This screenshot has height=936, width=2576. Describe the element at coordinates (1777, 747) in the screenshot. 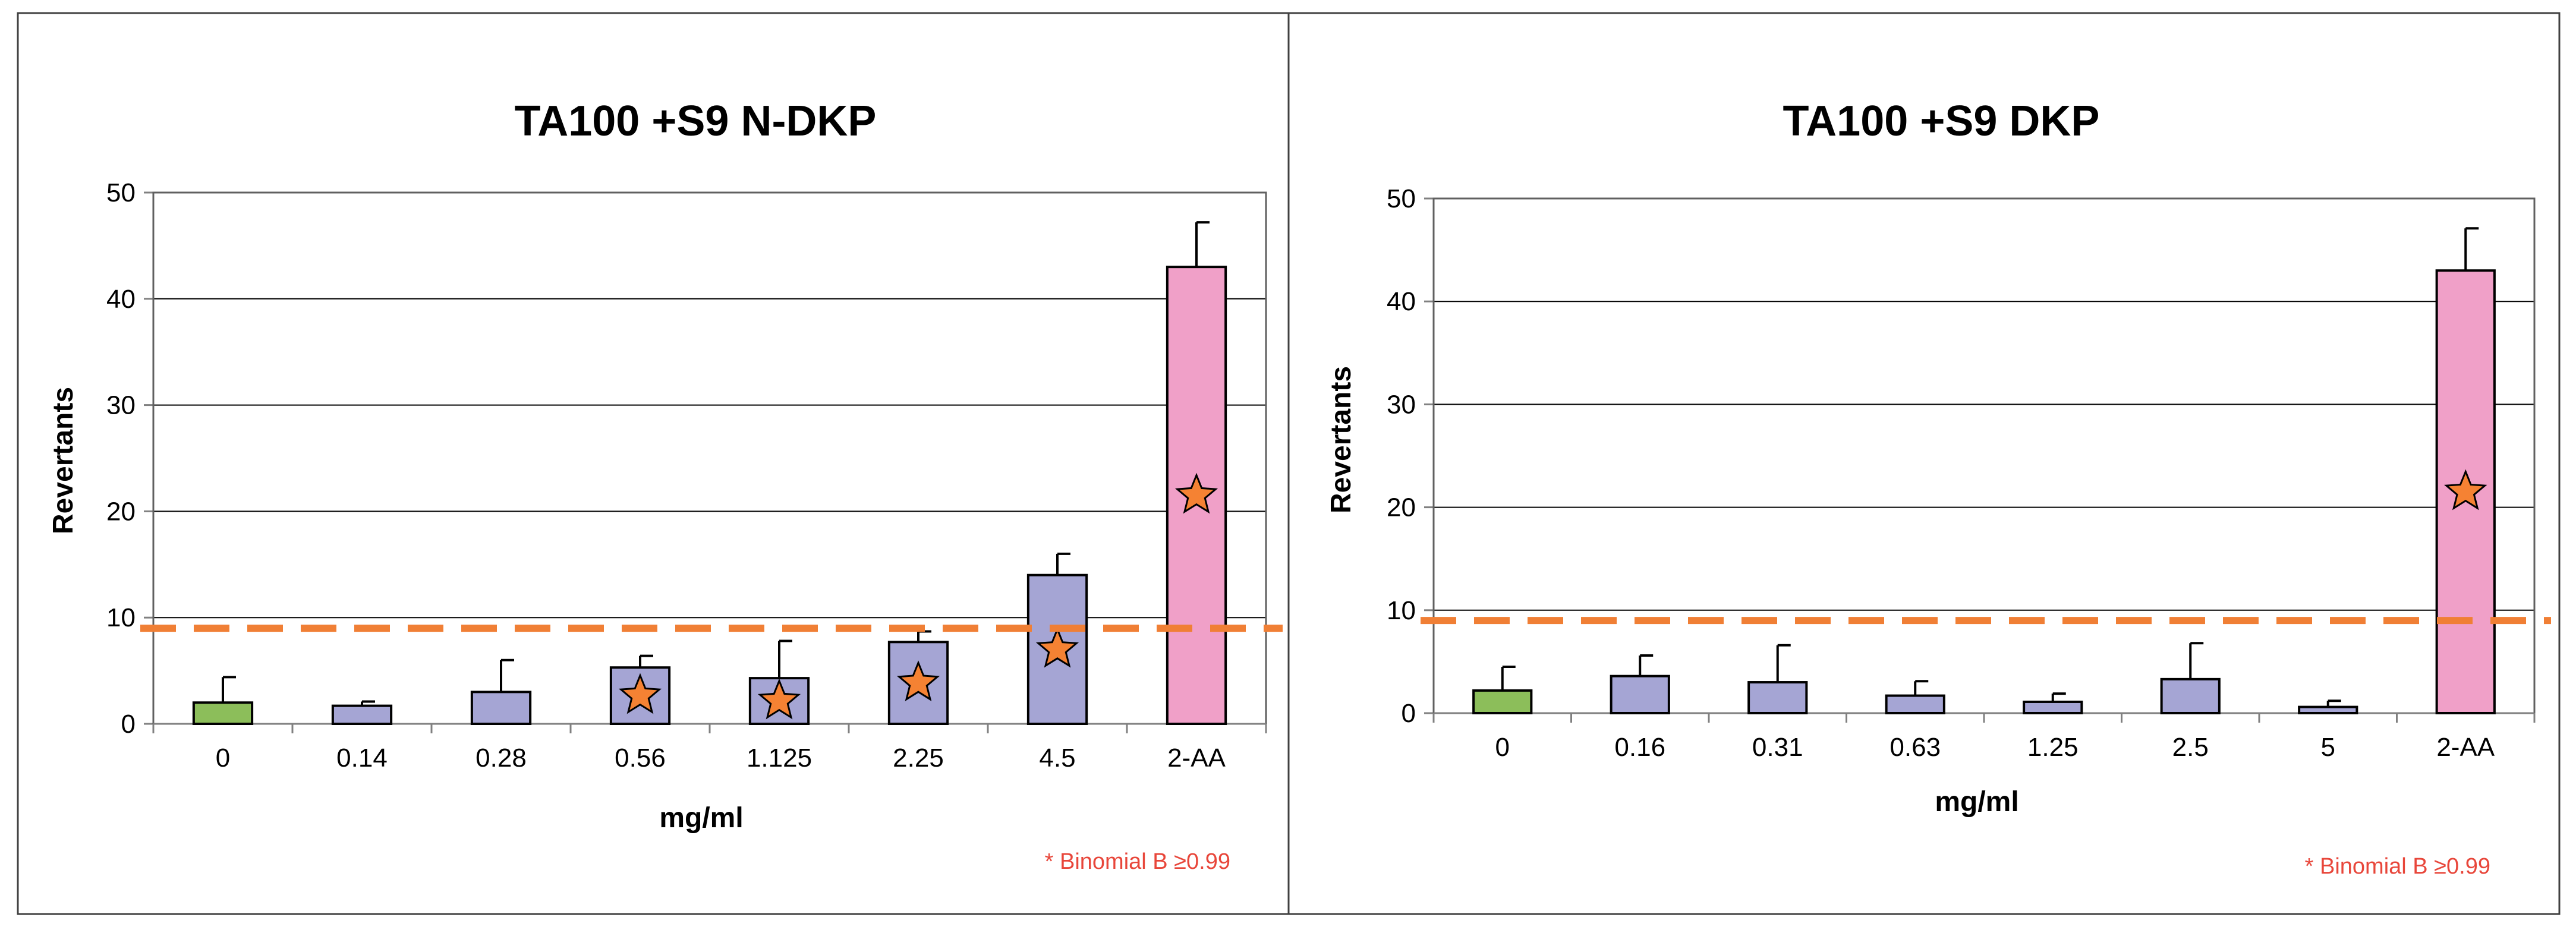

I see `x-tick-label: 0.31` at that location.